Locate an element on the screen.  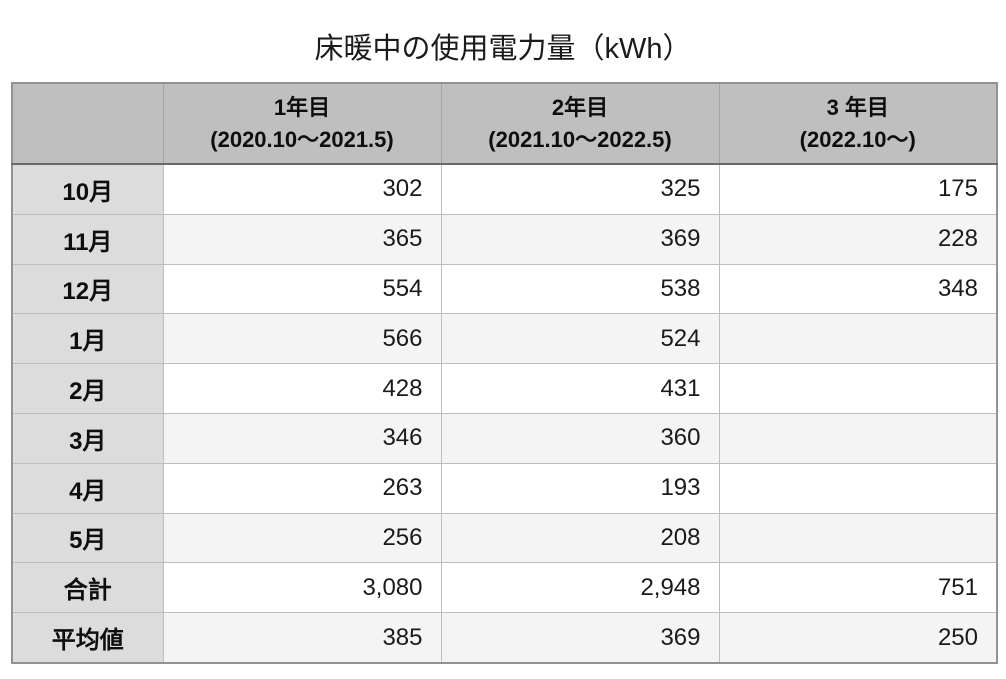
value-cell: 431 is located at coordinates (580, 388).